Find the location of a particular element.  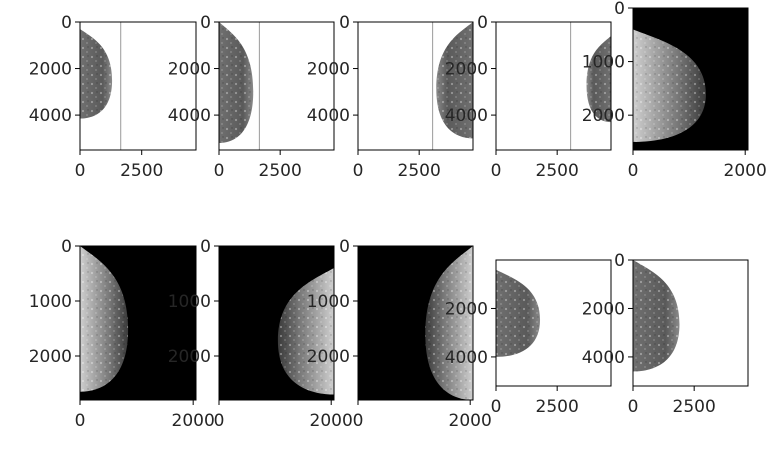

subplot-6: 0 2000 0 1000 2000 is located at coordinates (122, 334).